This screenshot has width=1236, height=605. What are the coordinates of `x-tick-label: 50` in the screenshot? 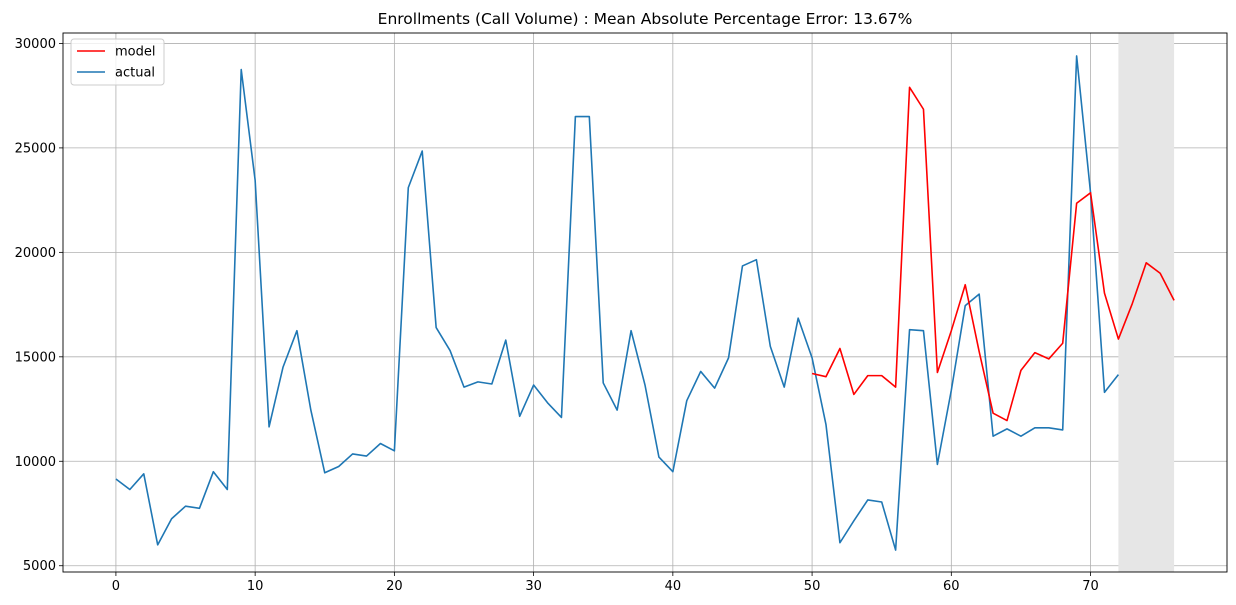 It's located at (812, 586).